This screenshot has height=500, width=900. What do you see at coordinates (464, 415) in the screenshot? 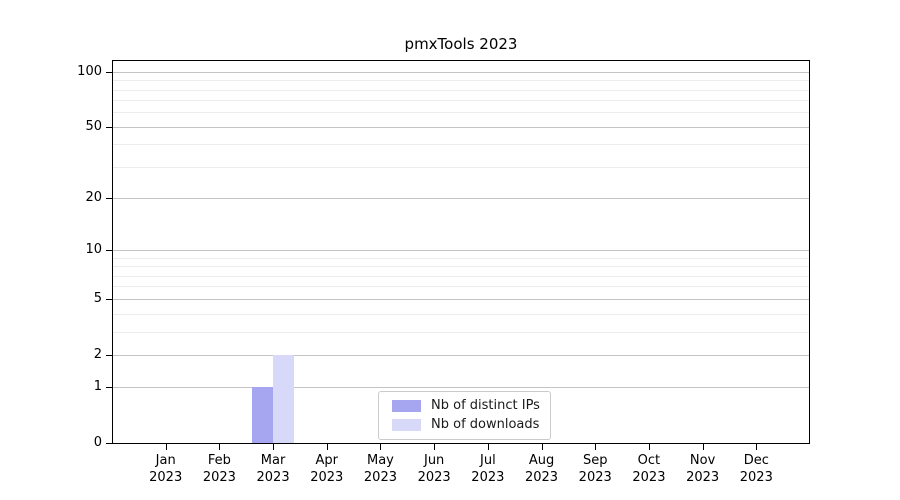
I see `legend: Nb of distinct IPs Nb of downloads` at bounding box center [464, 415].